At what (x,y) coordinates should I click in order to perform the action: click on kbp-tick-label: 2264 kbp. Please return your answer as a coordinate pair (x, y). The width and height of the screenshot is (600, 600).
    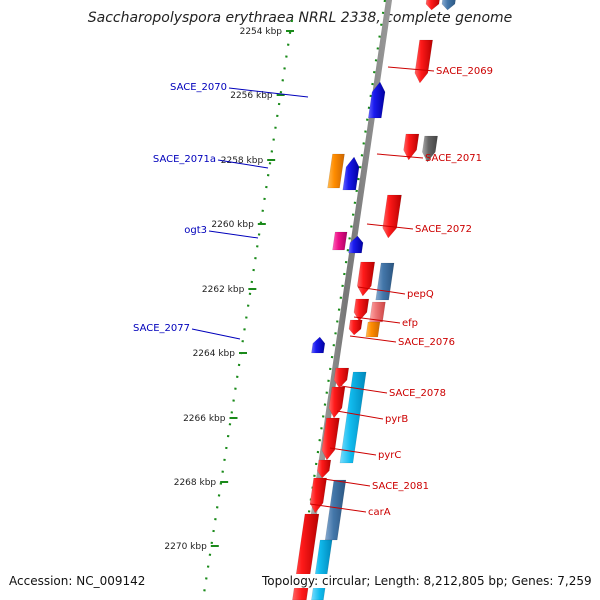
    Looking at the image, I should click on (214, 354).